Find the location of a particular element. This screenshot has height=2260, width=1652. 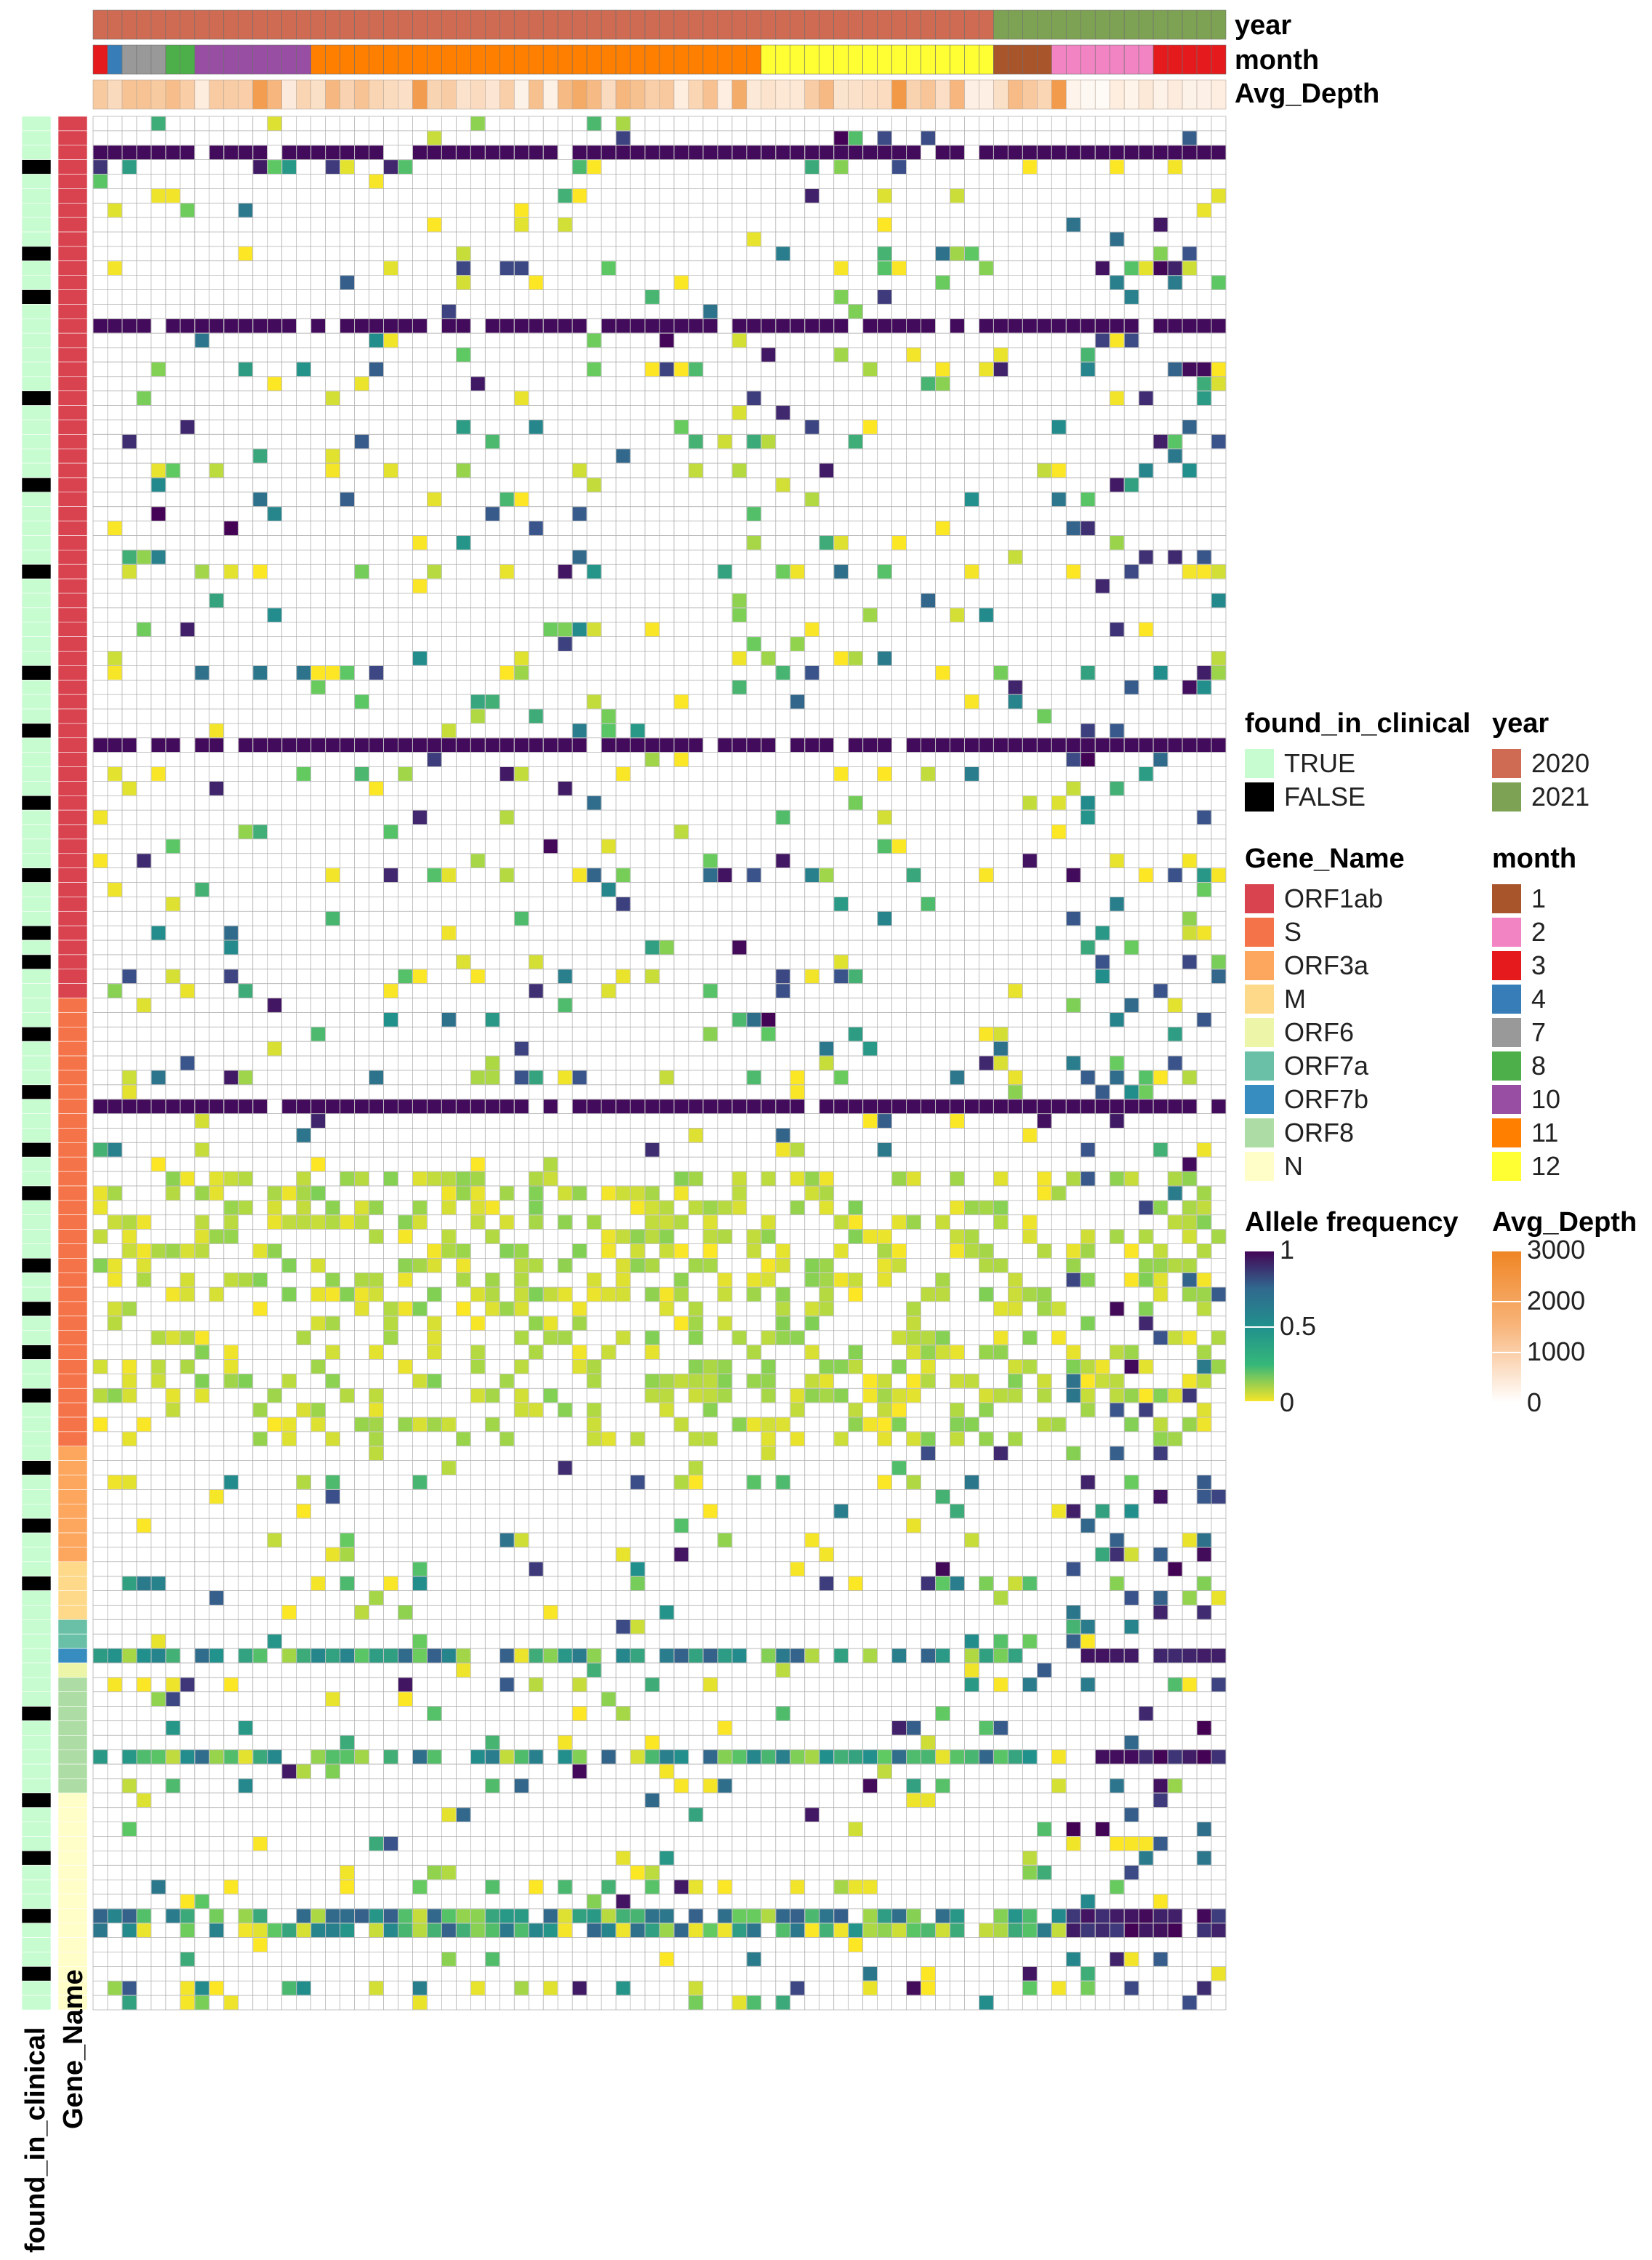

legend-item: 10 is located at coordinates (1534, 1100).